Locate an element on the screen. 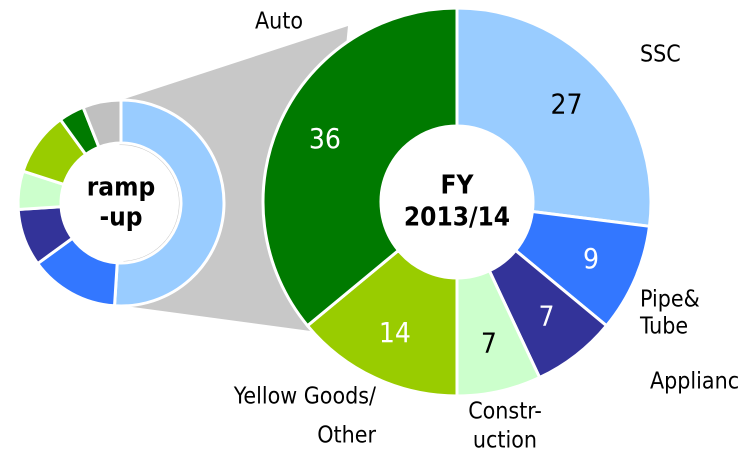  value-label: 36 is located at coordinates (325, 138).